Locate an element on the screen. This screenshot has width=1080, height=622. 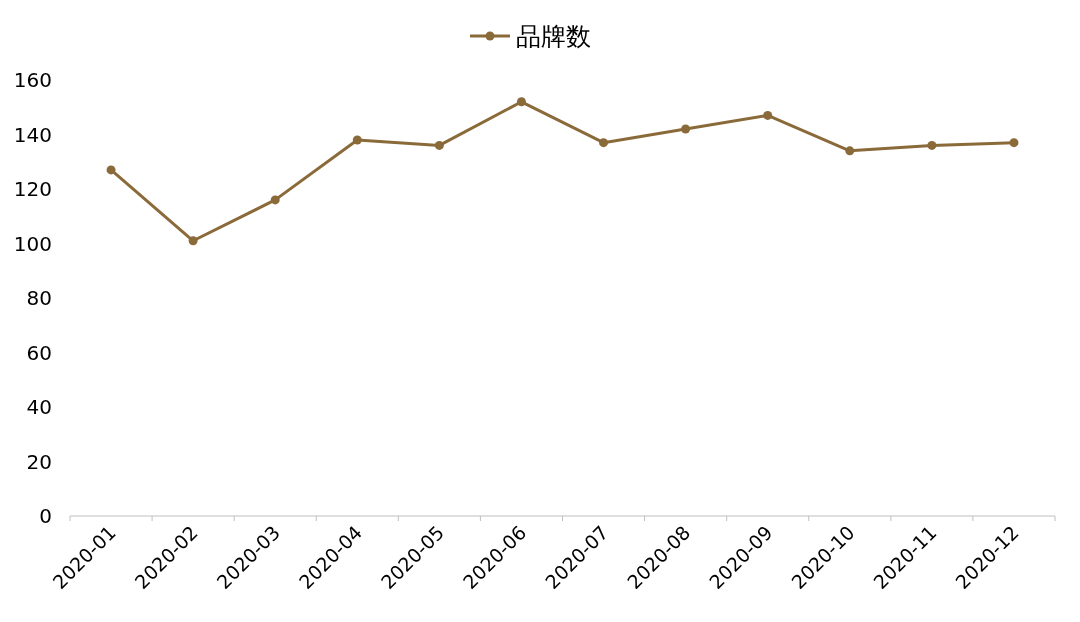
y-tick-label: 20 is located at coordinates (39, 461).